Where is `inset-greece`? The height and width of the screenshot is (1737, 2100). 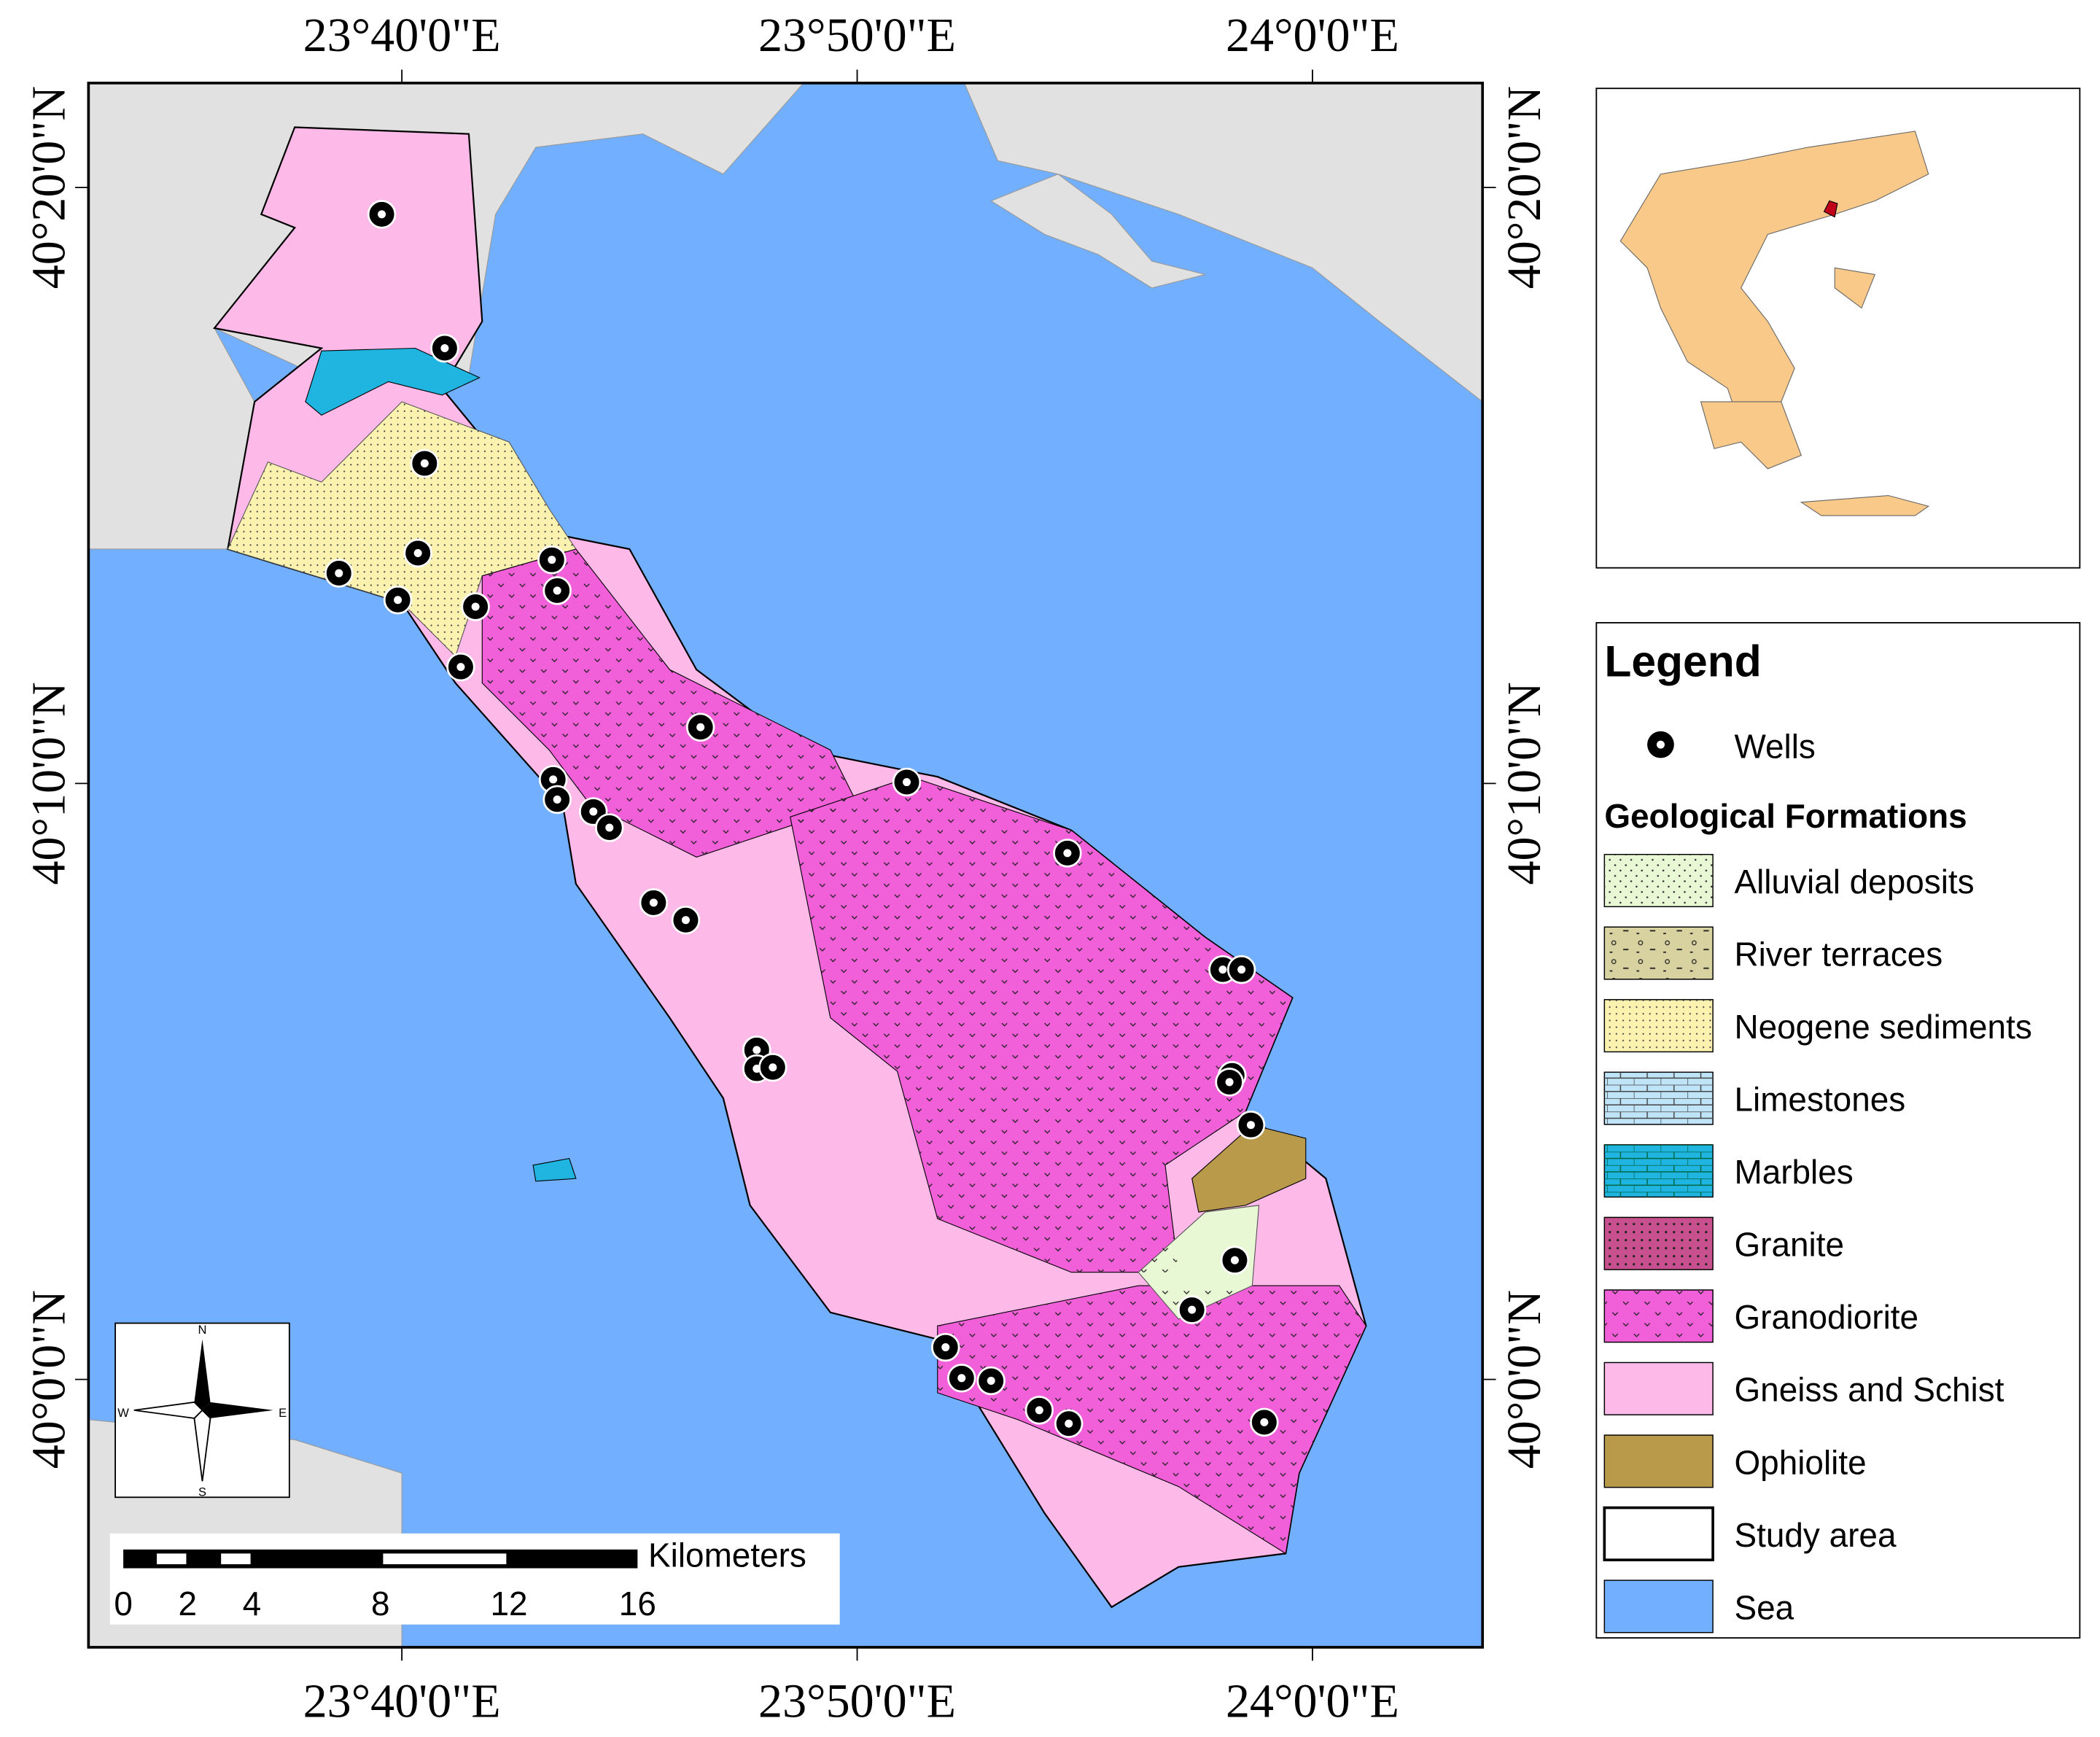 inset-greece is located at coordinates (1774, 323).